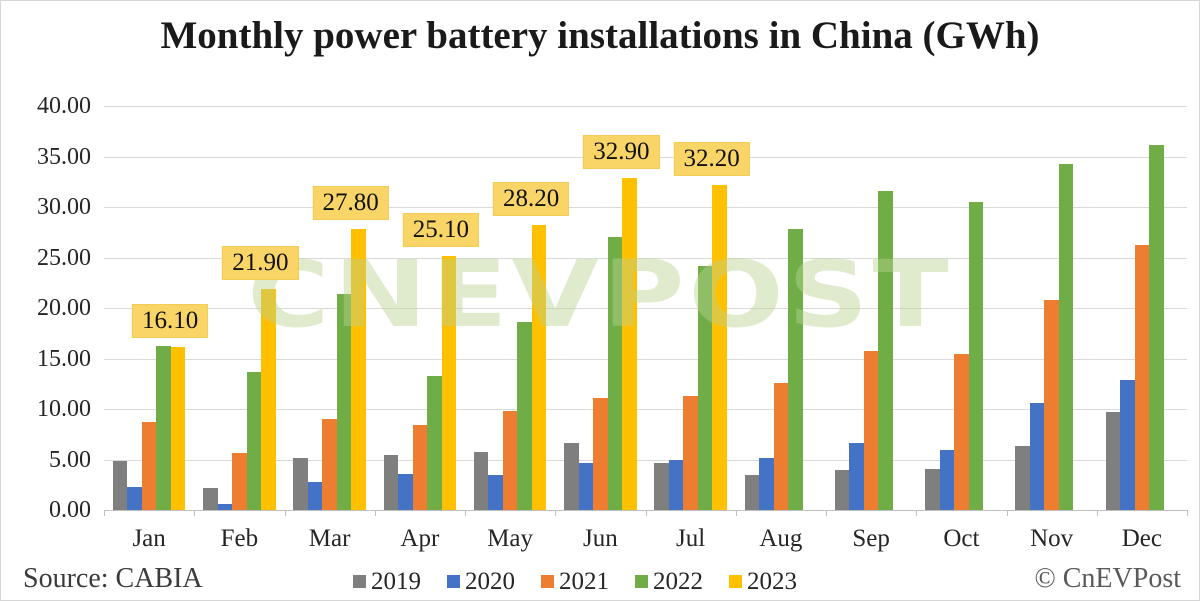 The image size is (1200, 601). What do you see at coordinates (163, 428) in the screenshot?
I see `bar-2022-jan` at bounding box center [163, 428].